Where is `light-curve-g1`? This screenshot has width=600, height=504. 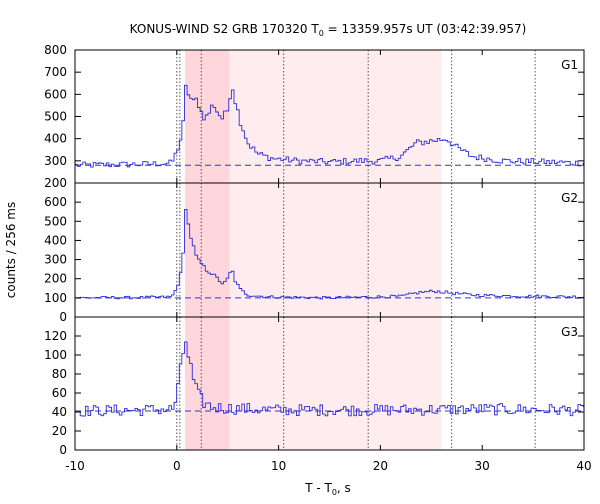
light-curve-g1 is located at coordinates (329, 126).